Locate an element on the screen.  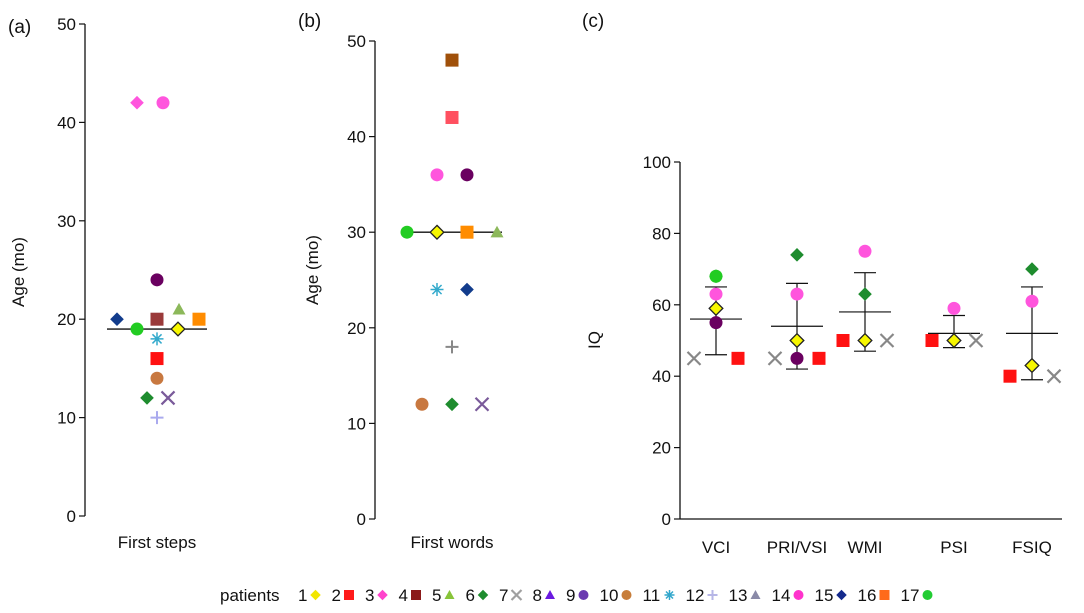
legend-entry-label: 7 is located at coordinates (503, 595).